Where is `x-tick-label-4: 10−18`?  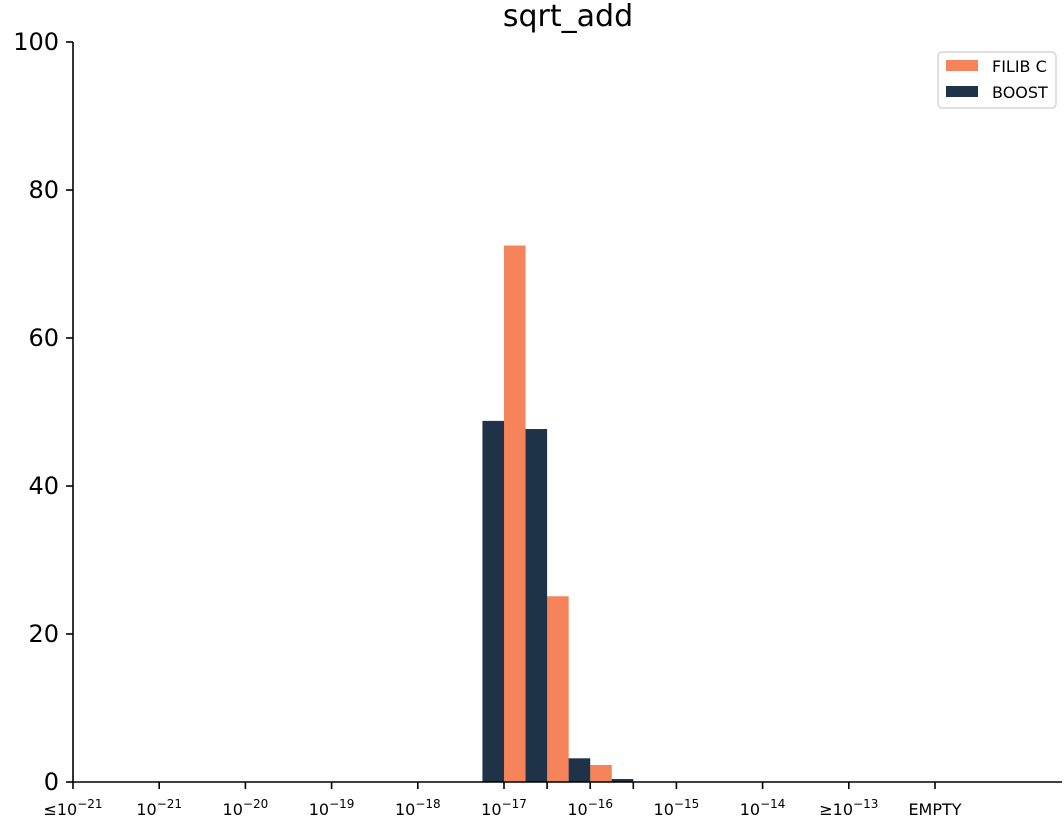
x-tick-label-4: 10−18 is located at coordinates (418, 808).